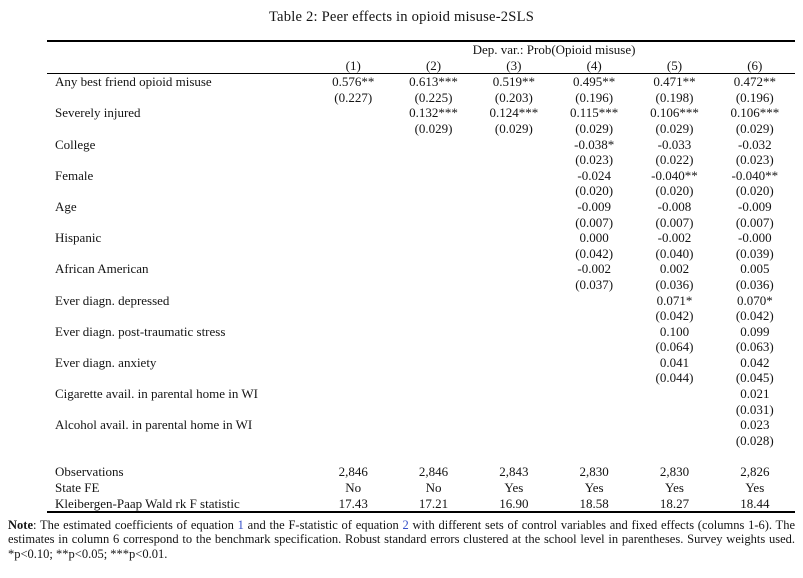 The image size is (803, 578). I want to click on estimate-cell: 0.002, so click(674, 269).